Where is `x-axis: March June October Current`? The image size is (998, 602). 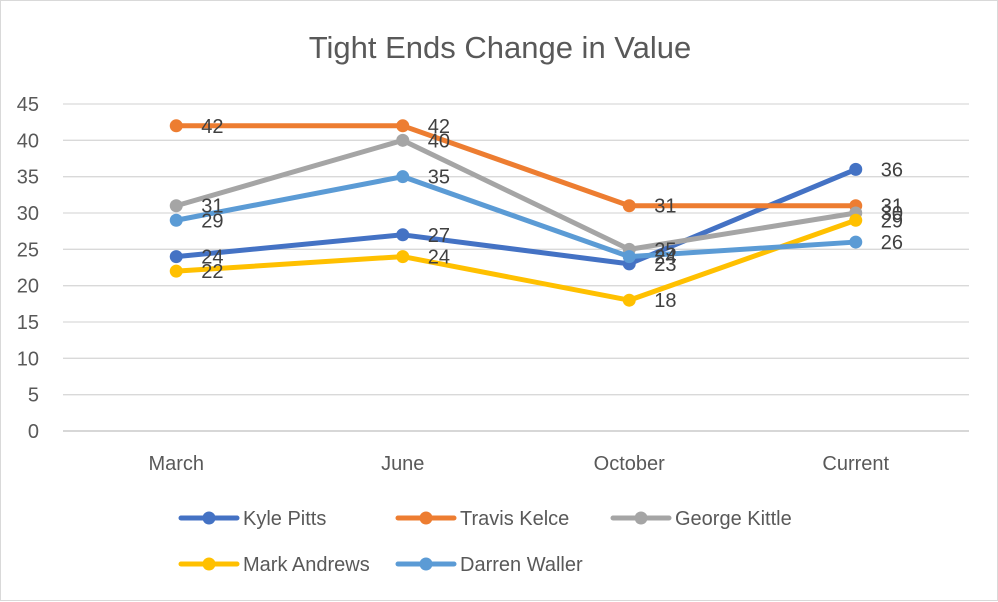 x-axis: March June October Current is located at coordinates (518, 464).